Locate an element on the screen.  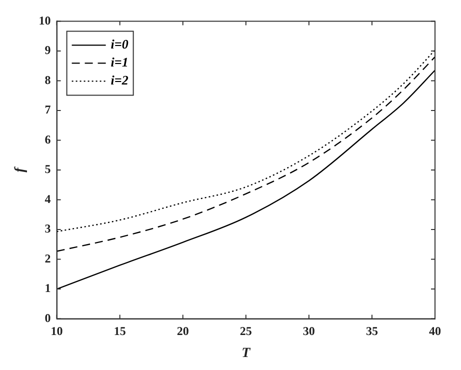
y-tick-label: 2 is located at coordinates (47, 258).